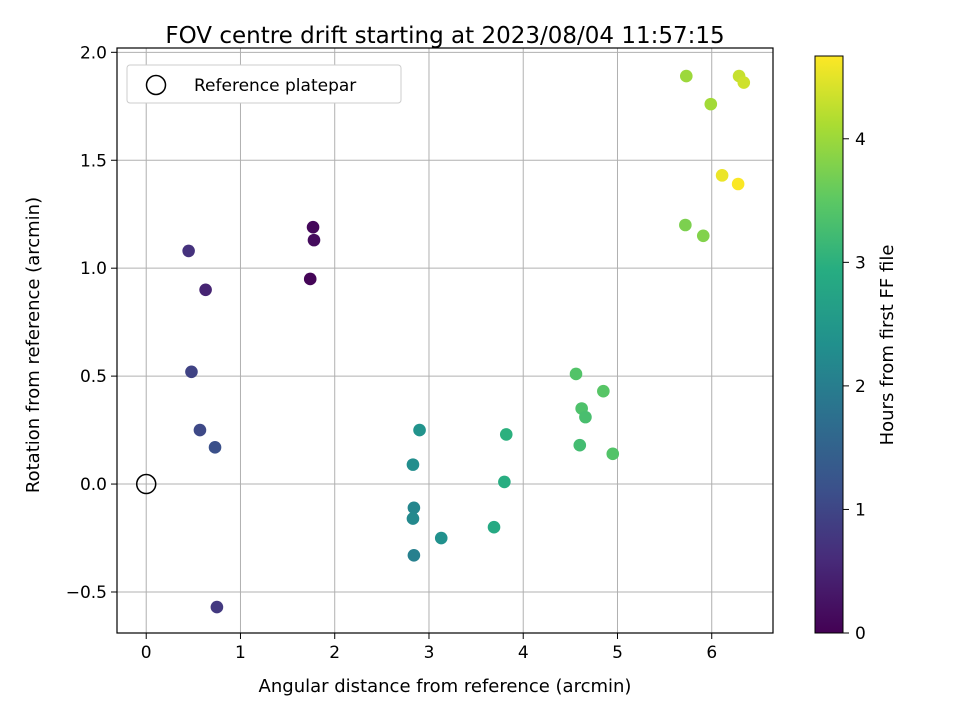  I want to click on reference-marker-group, so click(146, 484).